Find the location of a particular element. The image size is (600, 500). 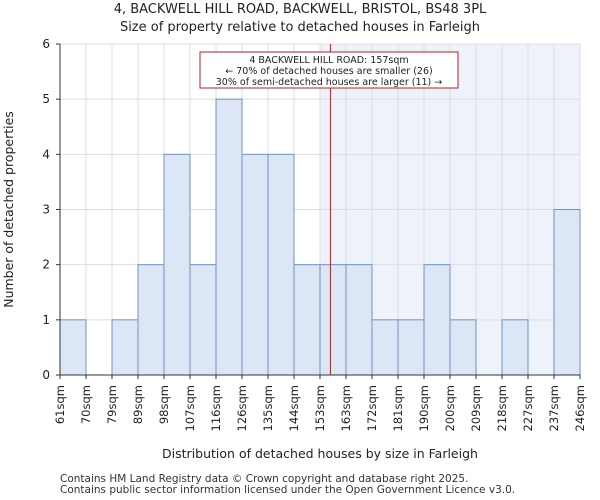

y-tick-label: 1 is located at coordinates (46, 320).